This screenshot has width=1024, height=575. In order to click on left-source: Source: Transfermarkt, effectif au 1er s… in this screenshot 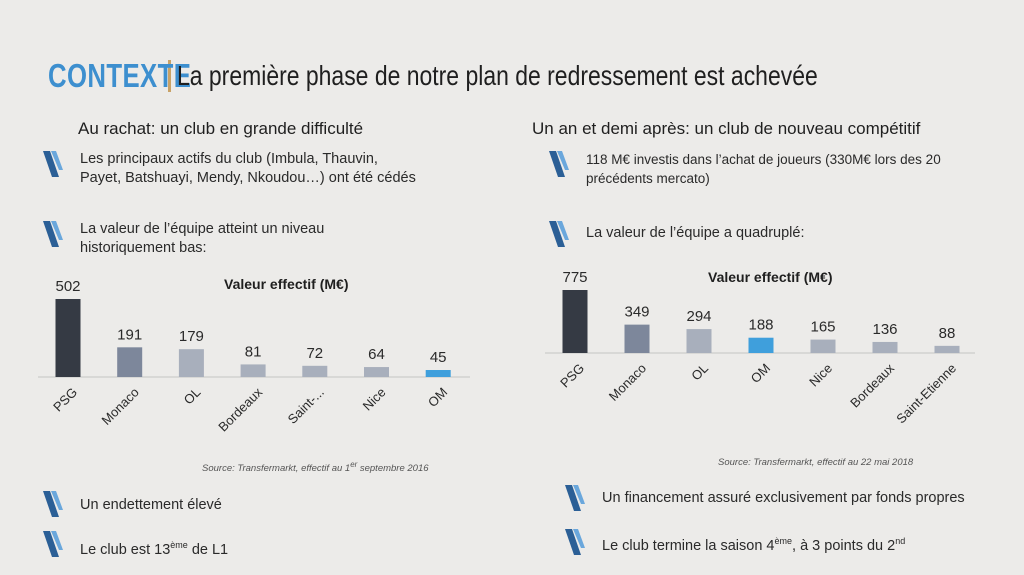, I will do `click(315, 467)`.